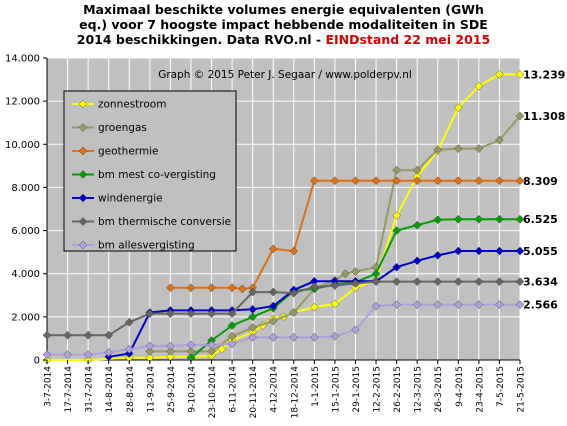 The height and width of the screenshot is (426, 567). Describe the element at coordinates (119, 105) in the screenshot. I see `legend-item: zonnestroom` at that location.